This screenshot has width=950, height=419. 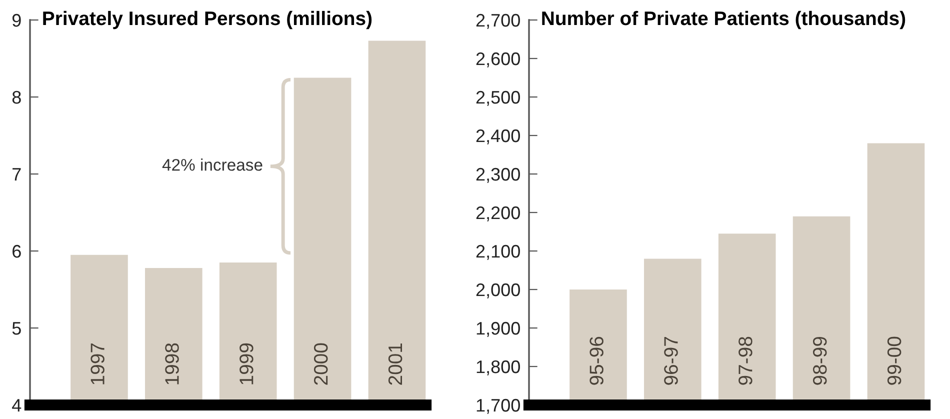 What do you see at coordinates (498, 290) in the screenshot?
I see `y-tick-label: 2,000` at bounding box center [498, 290].